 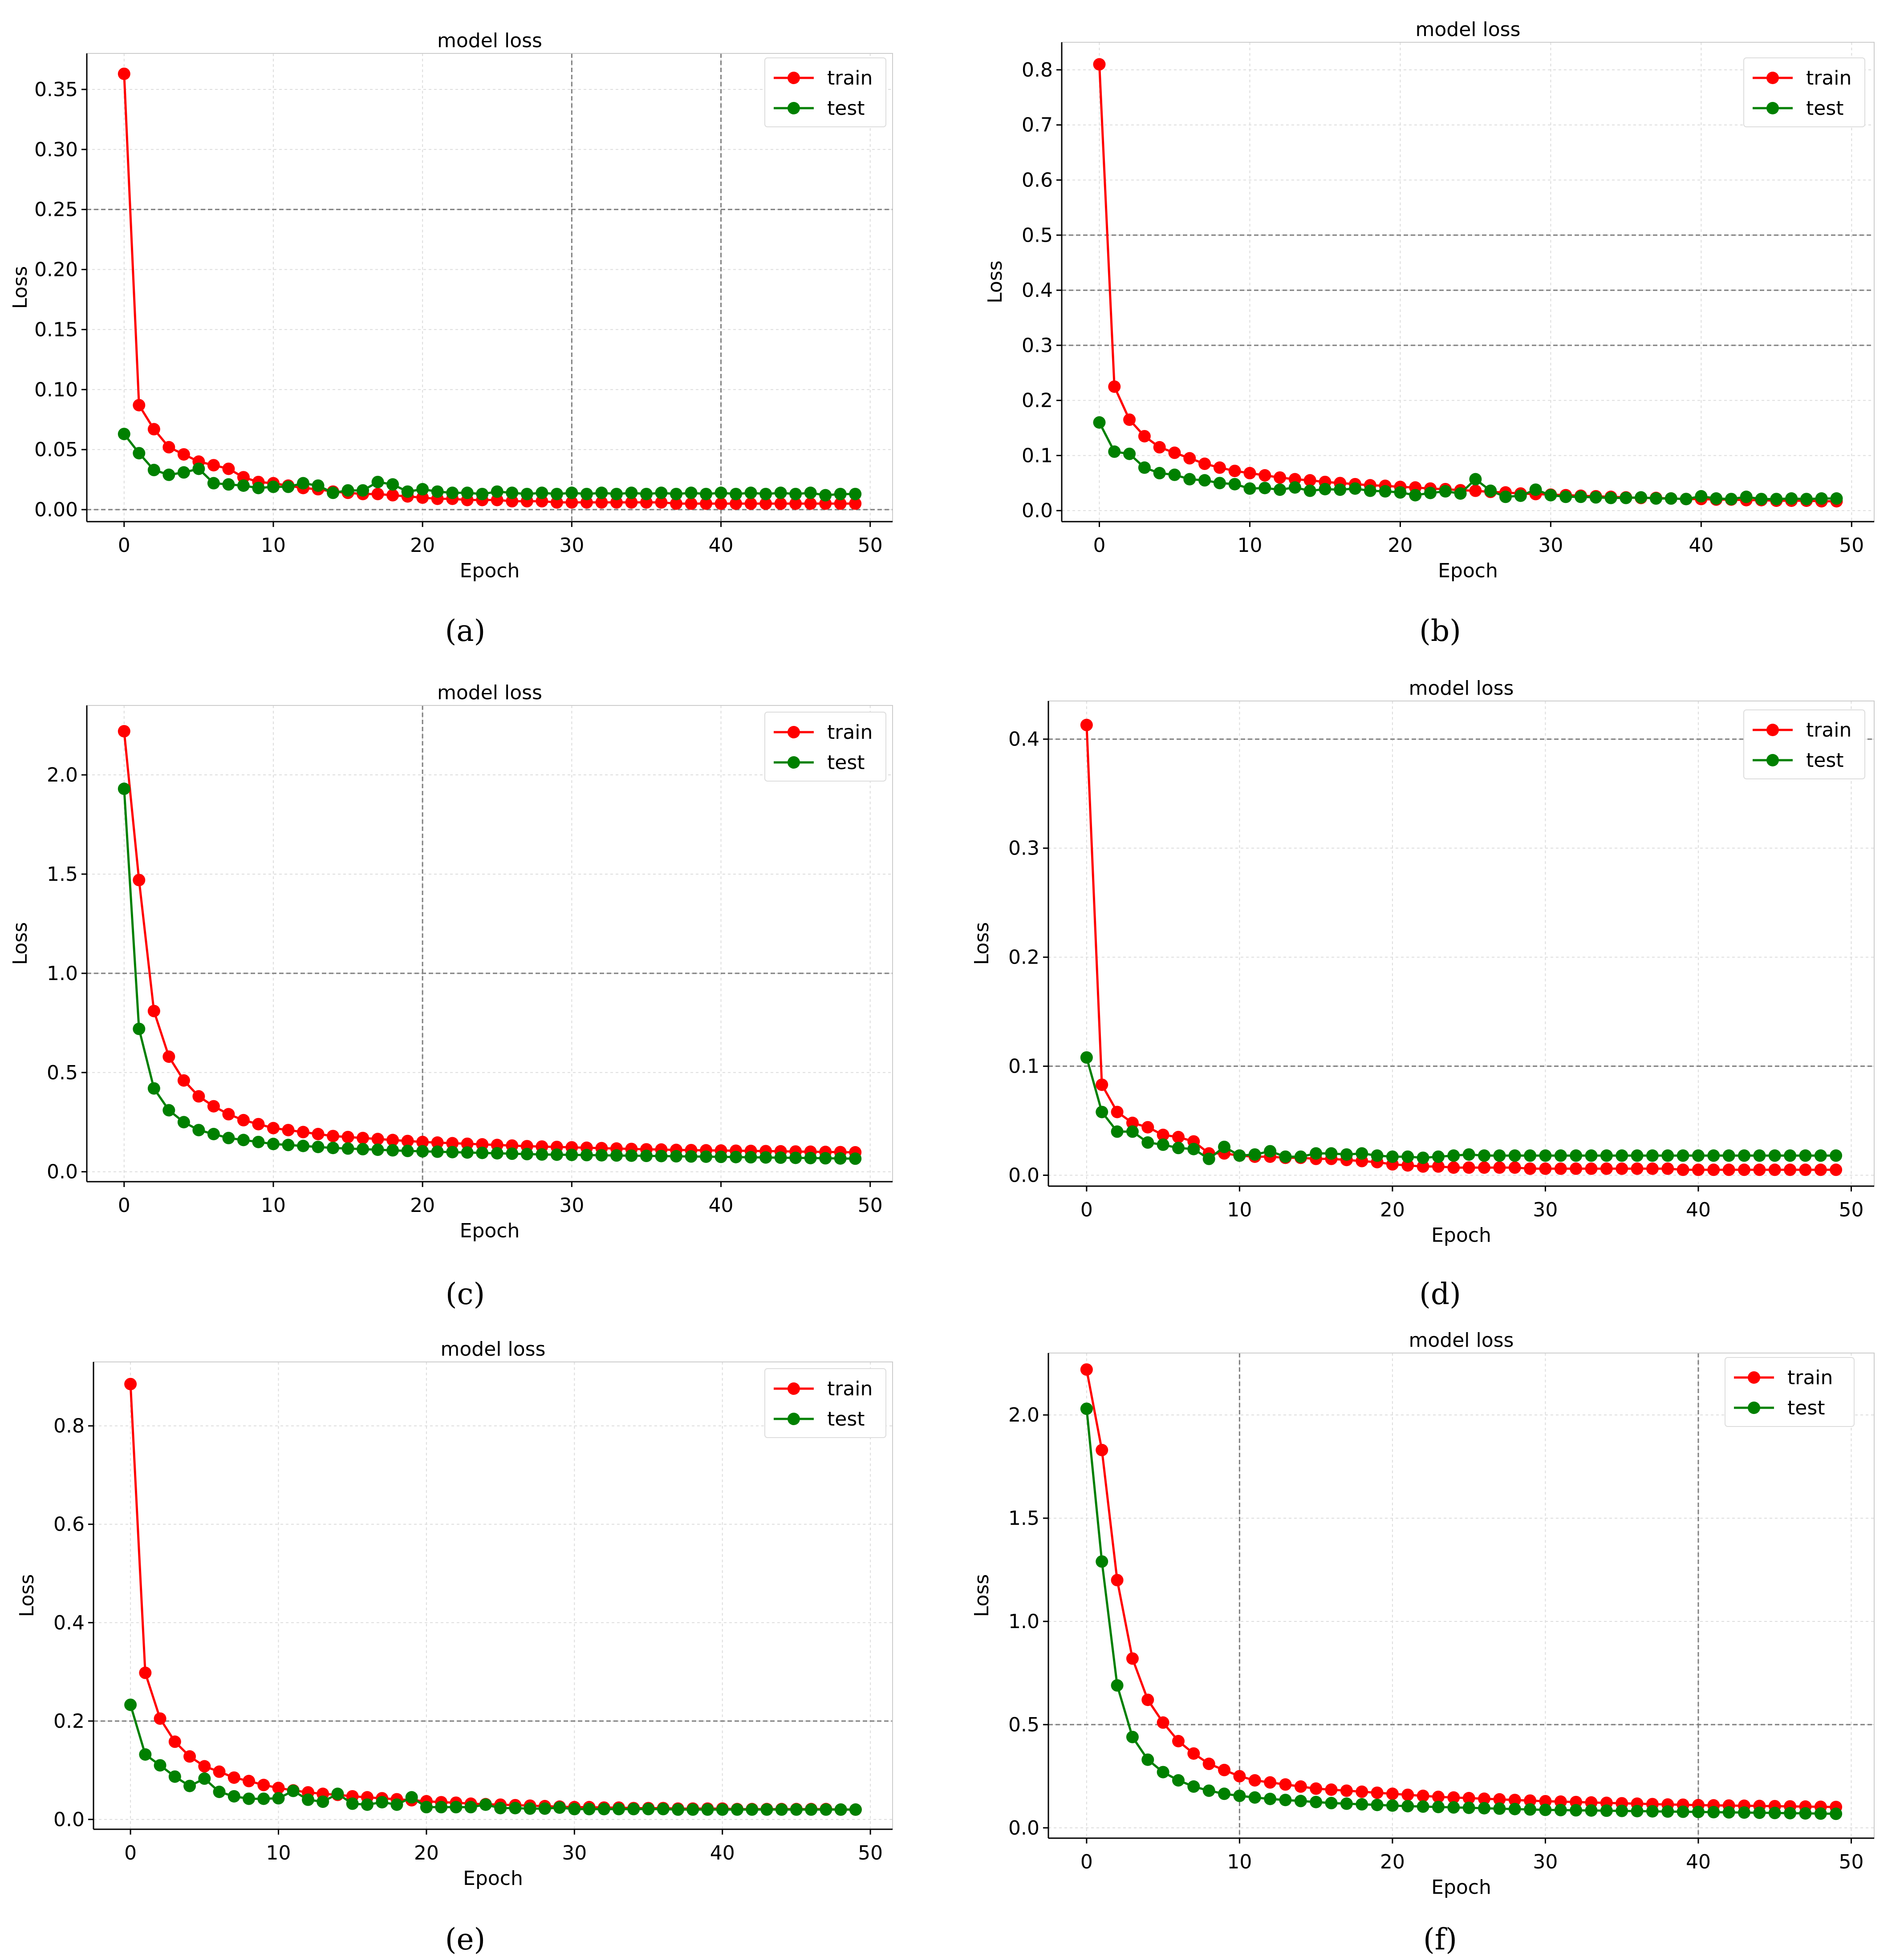 What do you see at coordinates (1461, 688) in the screenshot?
I see `chart-title: model loss` at bounding box center [1461, 688].